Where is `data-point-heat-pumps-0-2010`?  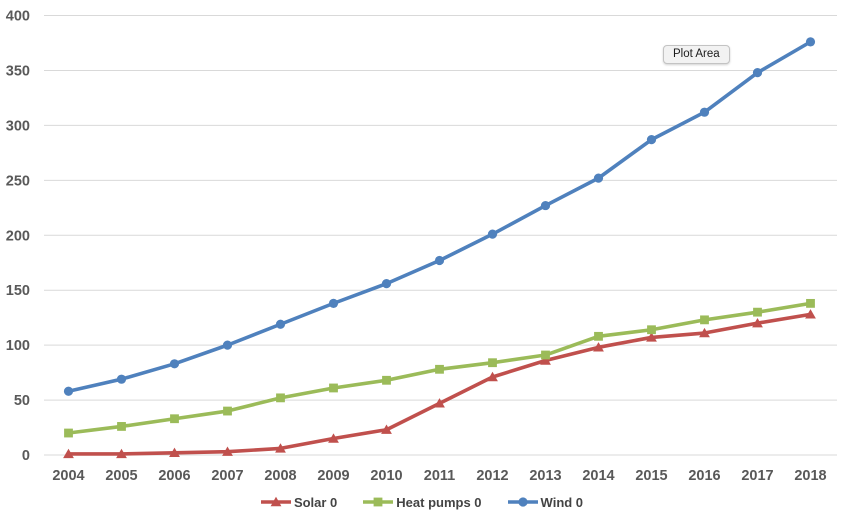
data-point-heat-pumps-0-2010 is located at coordinates (386, 380).